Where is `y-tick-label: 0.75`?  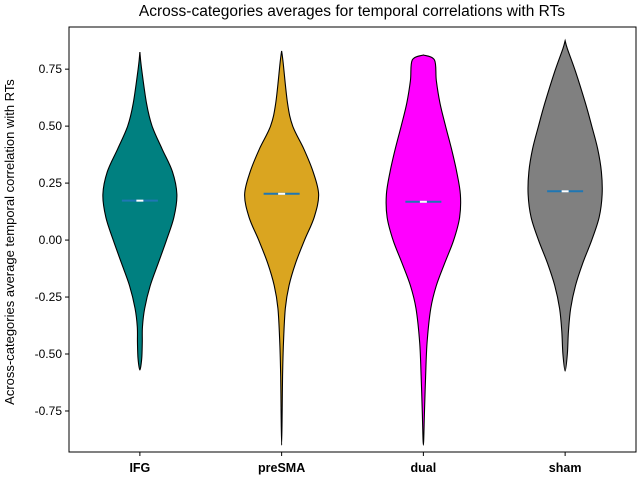
y-tick-label: 0.75 is located at coordinates (51, 69).